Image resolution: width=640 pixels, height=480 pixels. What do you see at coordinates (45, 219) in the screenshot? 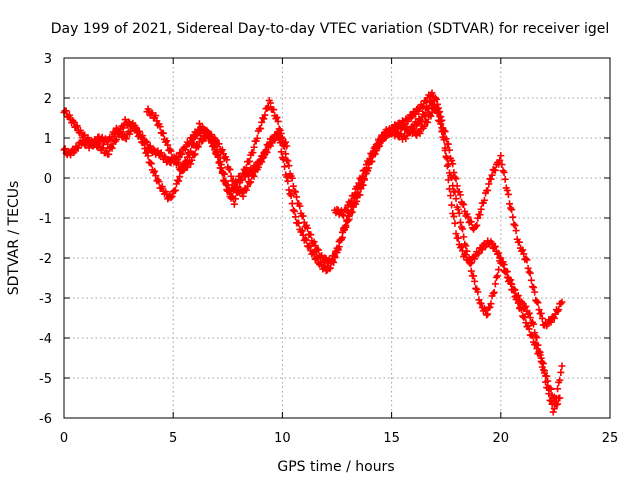
I see `y-tick-label: -1` at bounding box center [45, 219].